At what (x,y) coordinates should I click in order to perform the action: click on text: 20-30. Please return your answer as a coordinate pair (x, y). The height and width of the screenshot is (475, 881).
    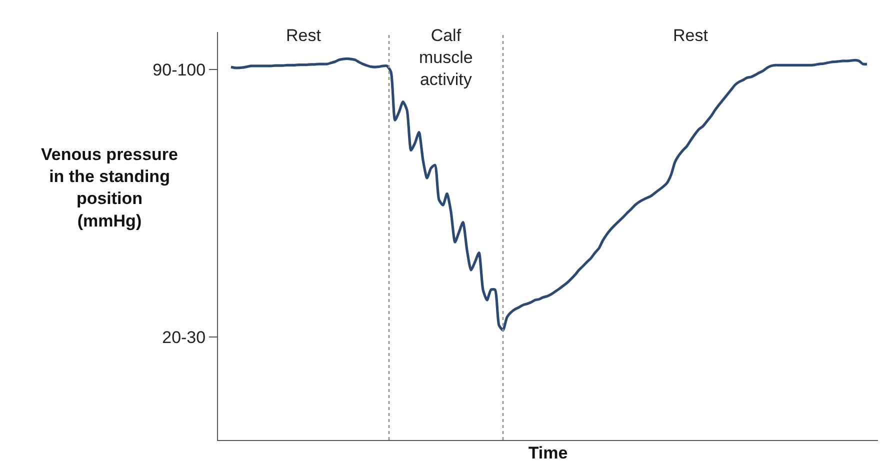
    Looking at the image, I should click on (184, 337).